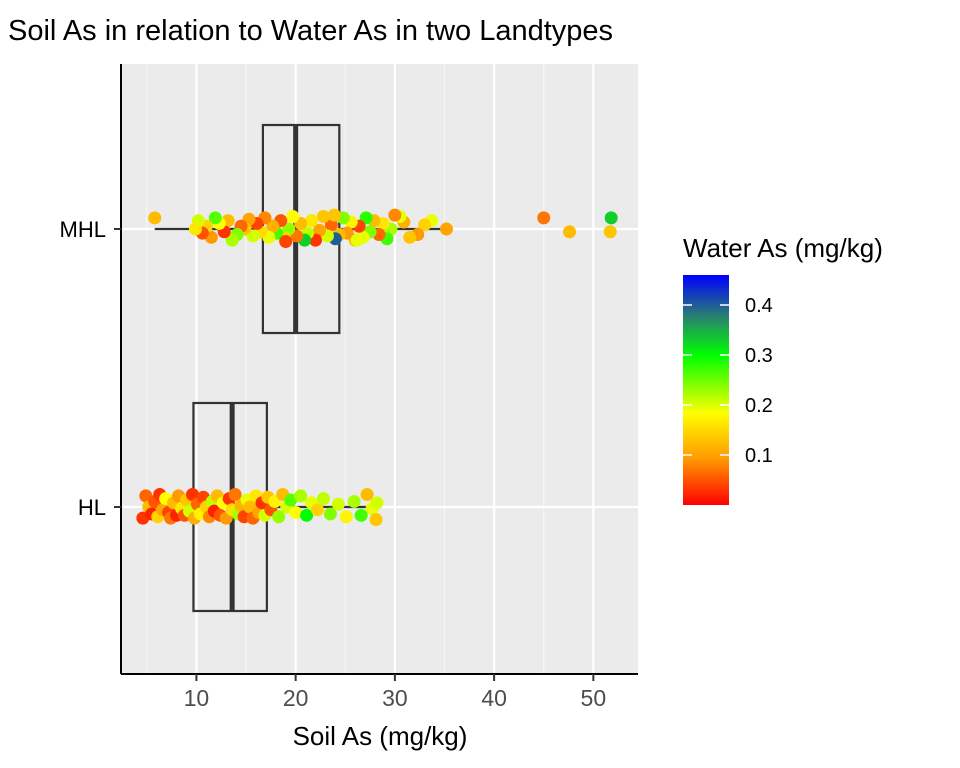  I want to click on x-tick-label: 10, so click(197, 698).